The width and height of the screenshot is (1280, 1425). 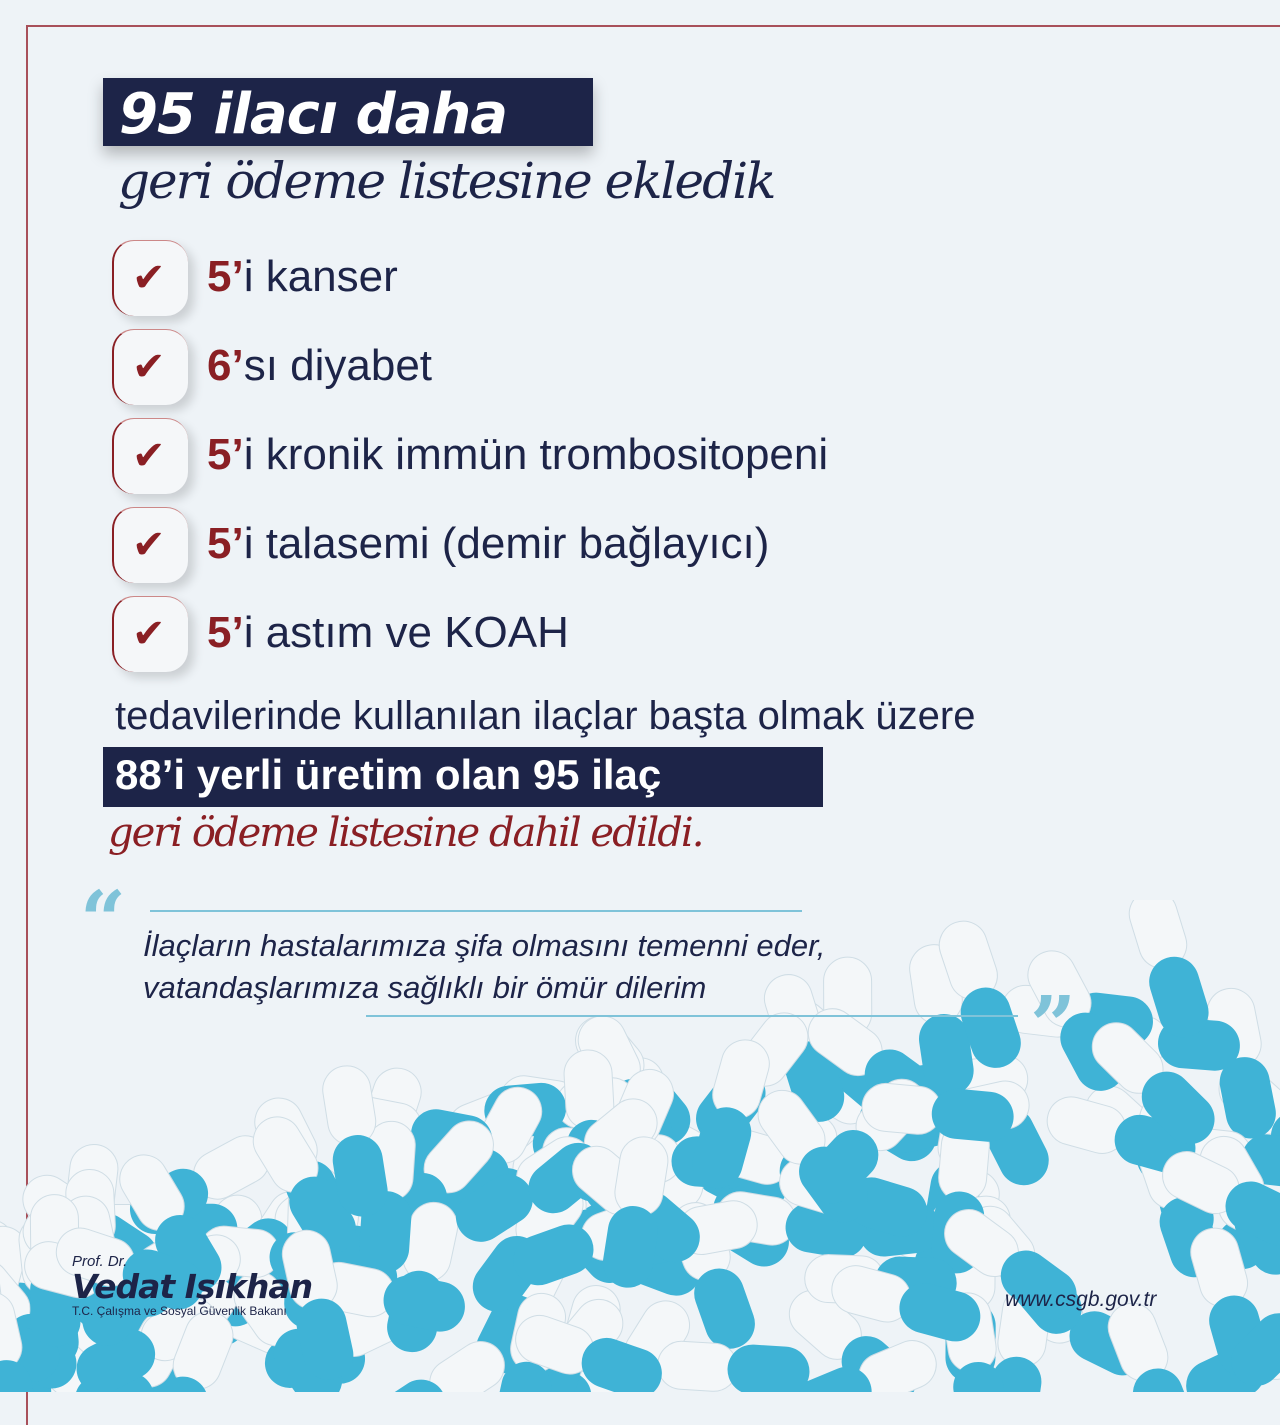 I want to click on item-label: i talasemi (demir bağlayıcı), so click(x=506, y=543).